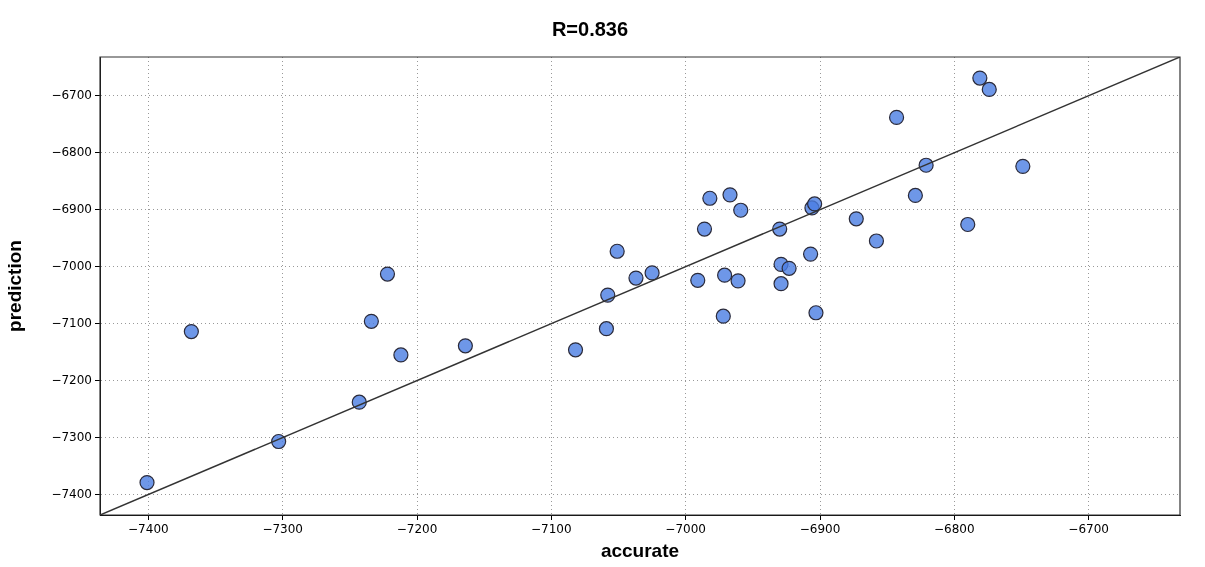 The image size is (1205, 567). I want to click on x-tick-label: −7100, so click(551, 529).